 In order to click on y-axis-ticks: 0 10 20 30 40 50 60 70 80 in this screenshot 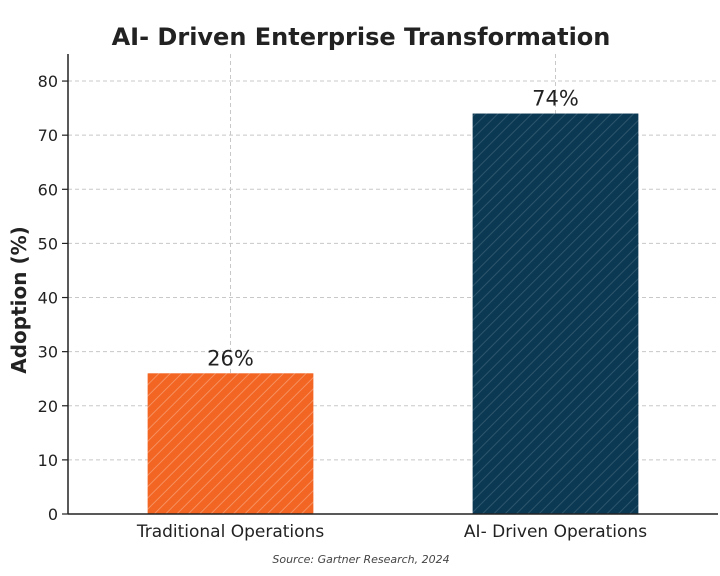, I will do `click(53, 298)`.